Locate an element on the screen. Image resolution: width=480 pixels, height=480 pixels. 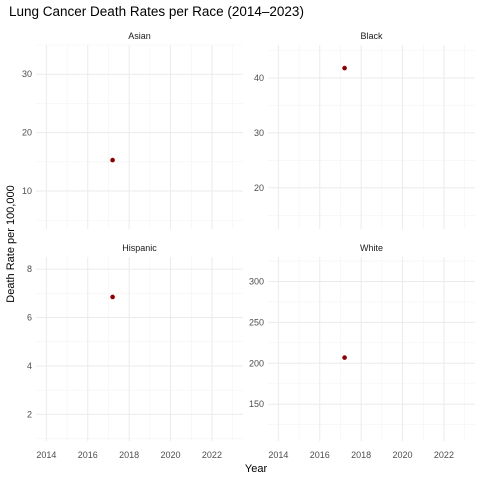
y-tick-label: 40 is located at coordinates (259, 78).